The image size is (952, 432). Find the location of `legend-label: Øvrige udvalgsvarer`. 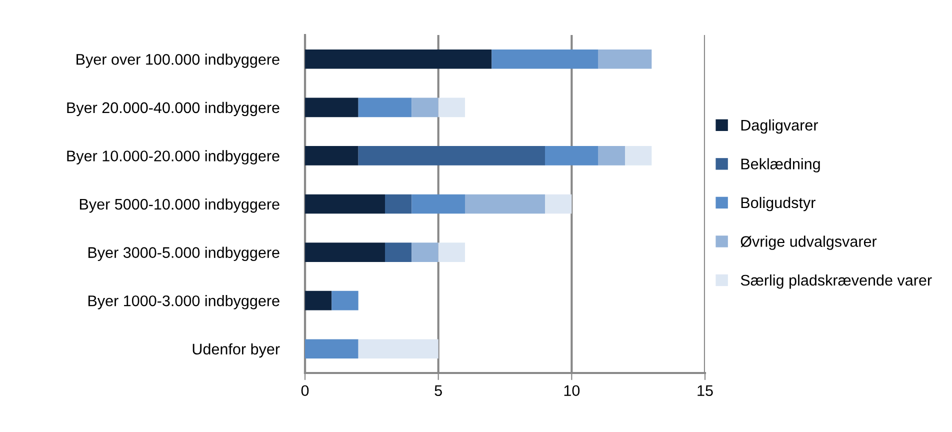

legend-label: Øvrige udvalgsvarer is located at coordinates (808, 243).